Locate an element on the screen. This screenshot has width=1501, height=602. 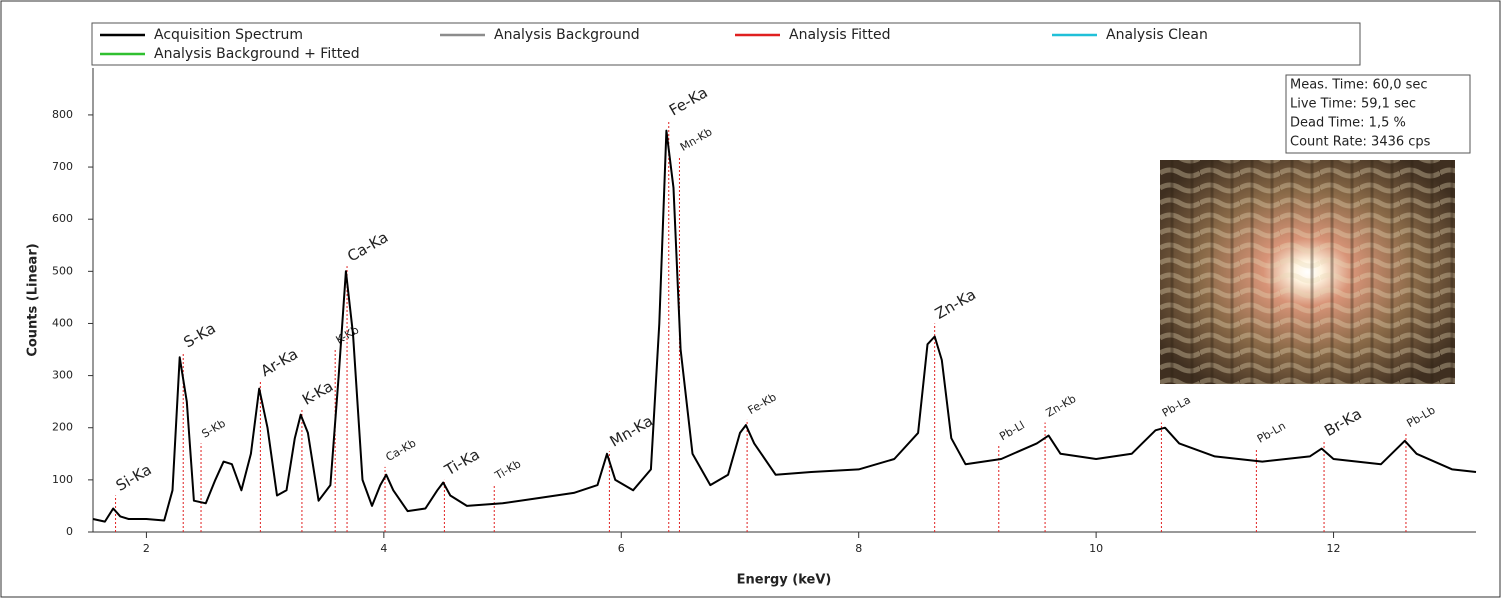
x-tick-label: 2 is located at coordinates (146, 548).